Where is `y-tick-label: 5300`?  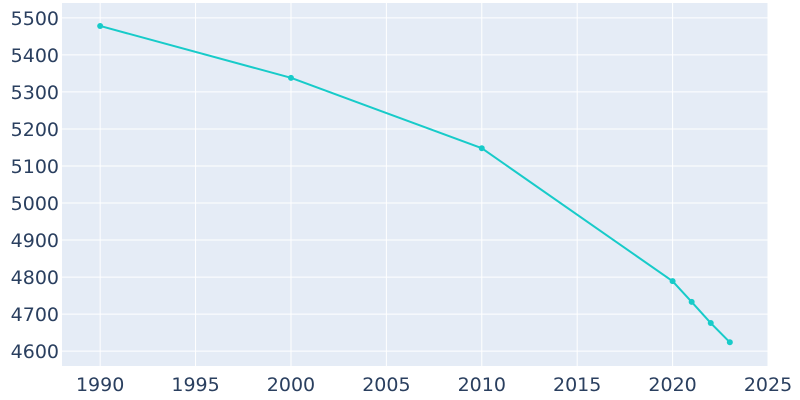
y-tick-label: 5300 is located at coordinates (35, 93).